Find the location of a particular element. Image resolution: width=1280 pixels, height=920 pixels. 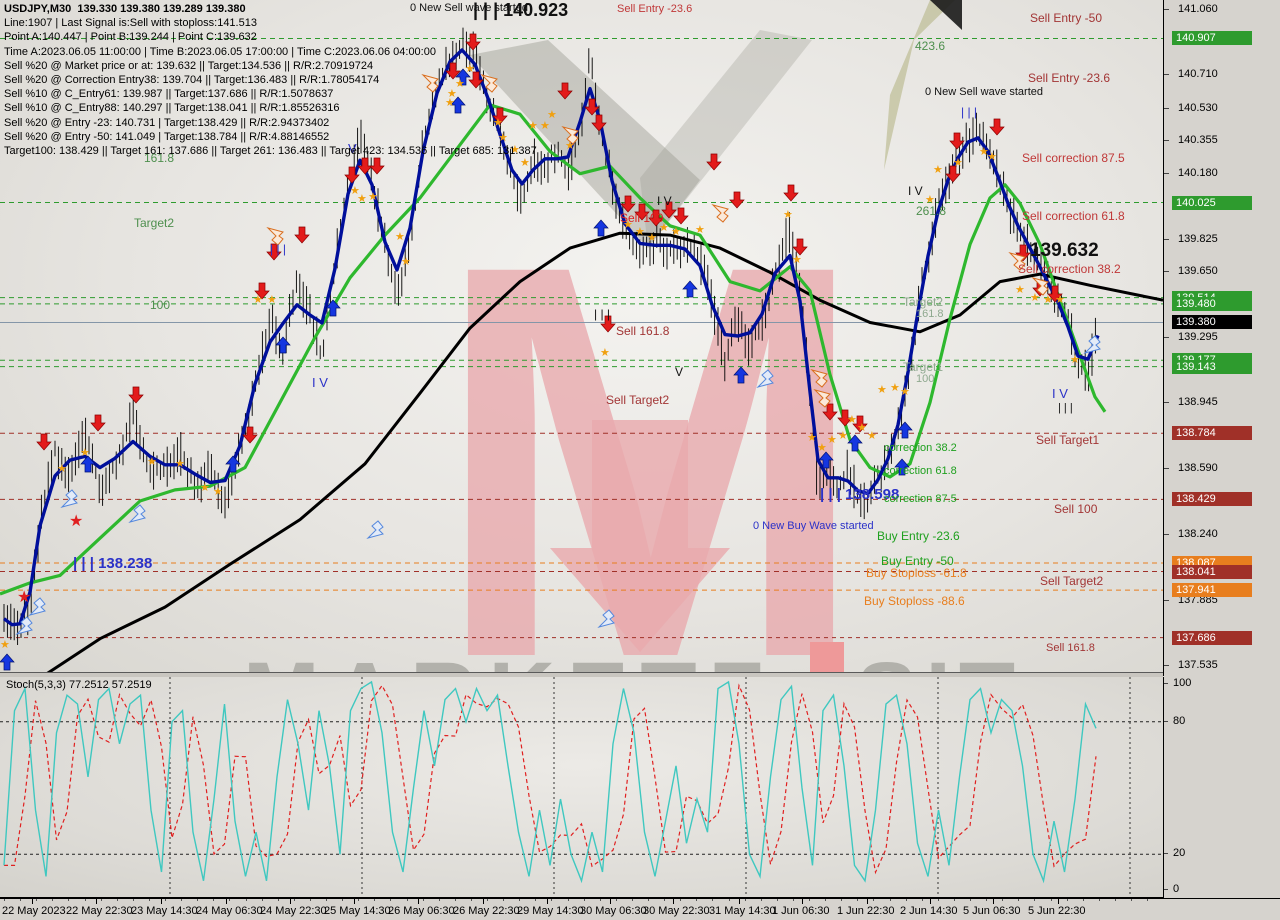

hollow-buy-arrow-icon is located at coordinates (765, 378).